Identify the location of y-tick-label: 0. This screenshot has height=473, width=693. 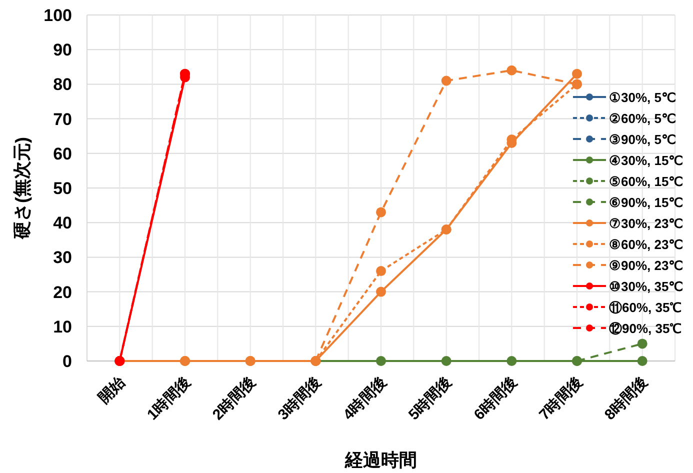
(67, 361).